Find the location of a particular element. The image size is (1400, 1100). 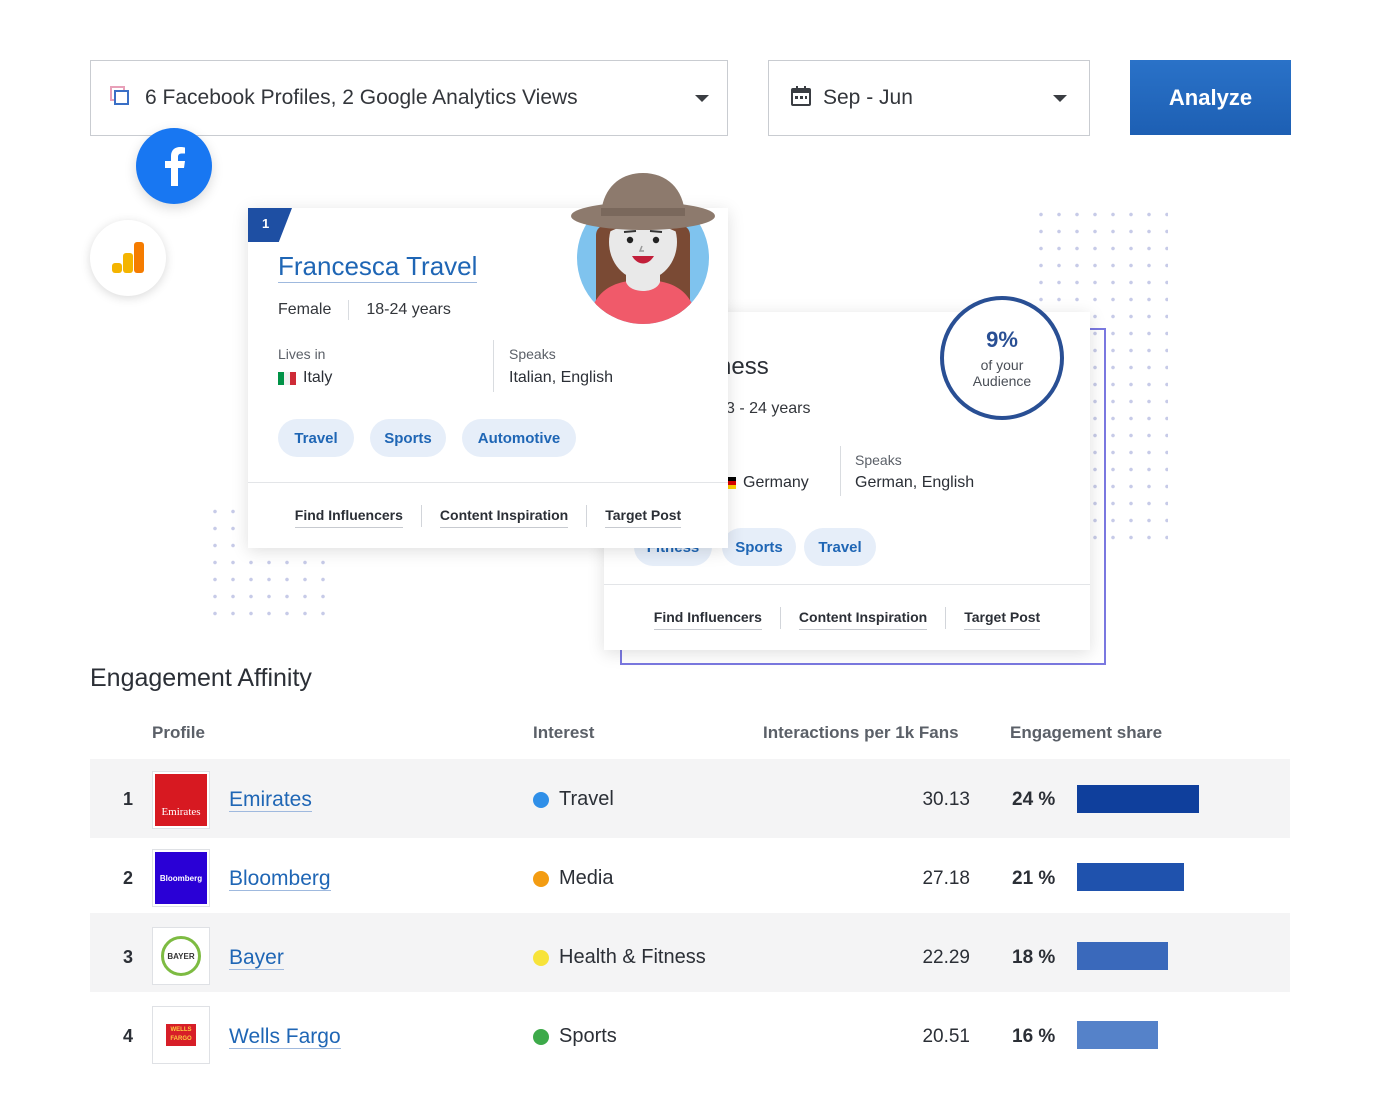

row-rank: 1 is located at coordinates (127, 799).